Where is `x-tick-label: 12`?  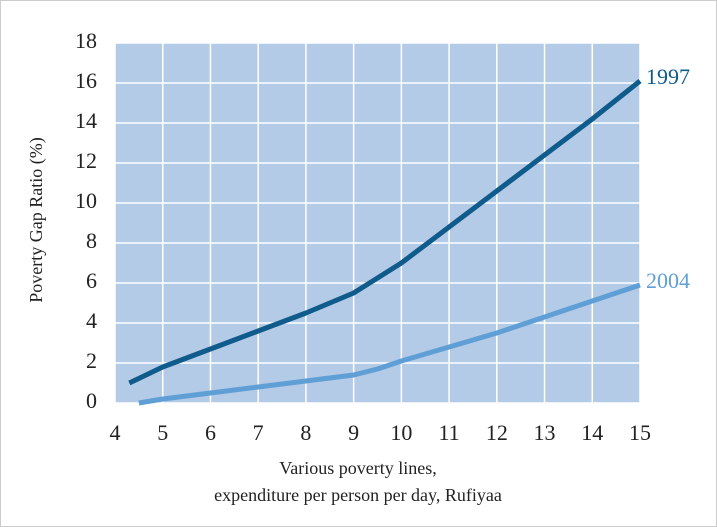
x-tick-label: 12 is located at coordinates (497, 432).